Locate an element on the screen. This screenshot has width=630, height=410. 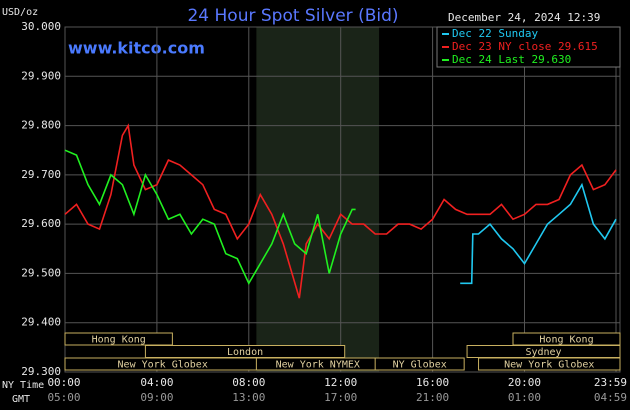
y-tick-label: 30.000 is located at coordinates (41, 26).